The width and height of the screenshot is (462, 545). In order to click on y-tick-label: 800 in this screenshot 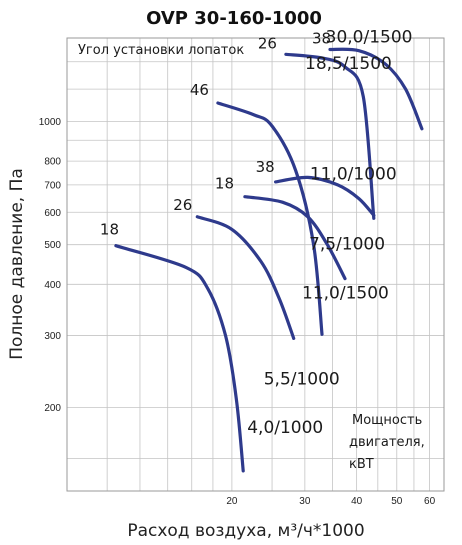, I will do `click(52, 162)`.